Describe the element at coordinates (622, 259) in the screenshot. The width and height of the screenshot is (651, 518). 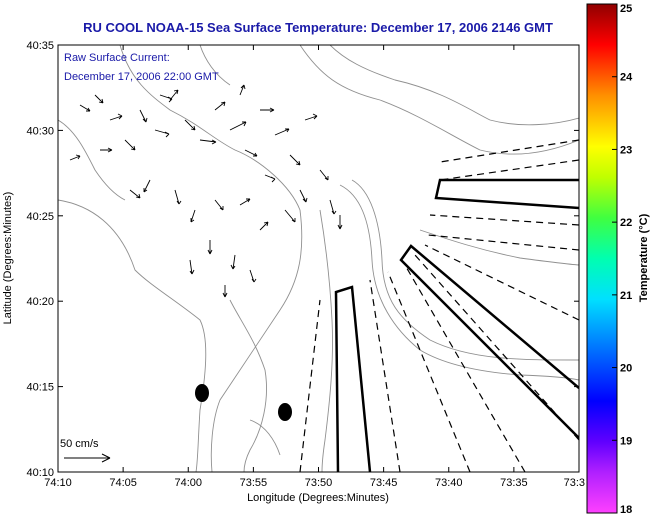
I see `colorbar-ticks: 18 19 20 21 22 23 24 25` at that location.